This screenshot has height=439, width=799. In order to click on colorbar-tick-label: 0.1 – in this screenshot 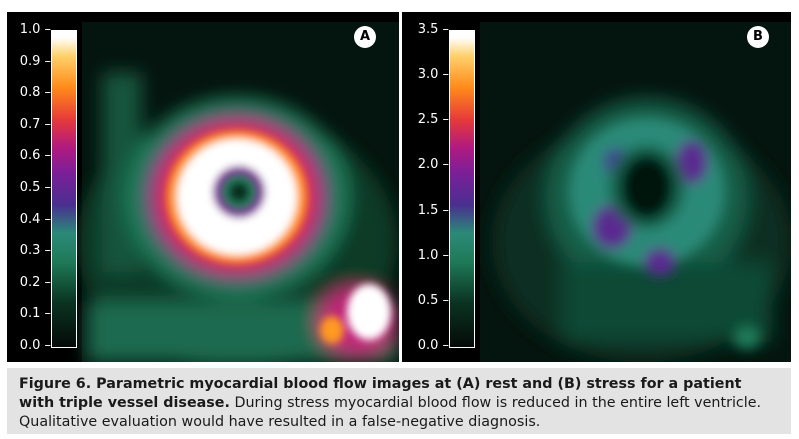, I will do `click(35, 314)`.